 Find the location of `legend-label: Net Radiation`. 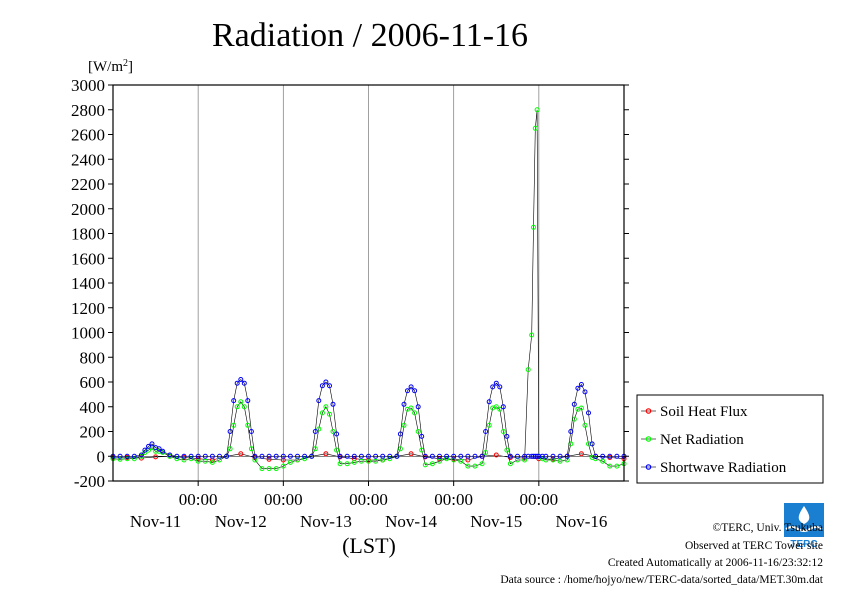

legend-label: Net Radiation is located at coordinates (702, 440).